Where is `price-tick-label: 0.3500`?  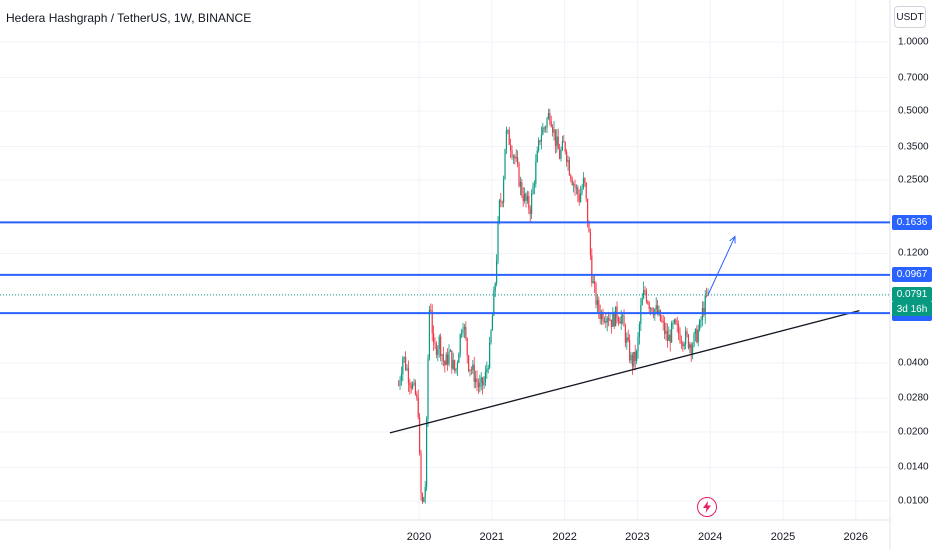 price-tick-label: 0.3500 is located at coordinates (913, 147).